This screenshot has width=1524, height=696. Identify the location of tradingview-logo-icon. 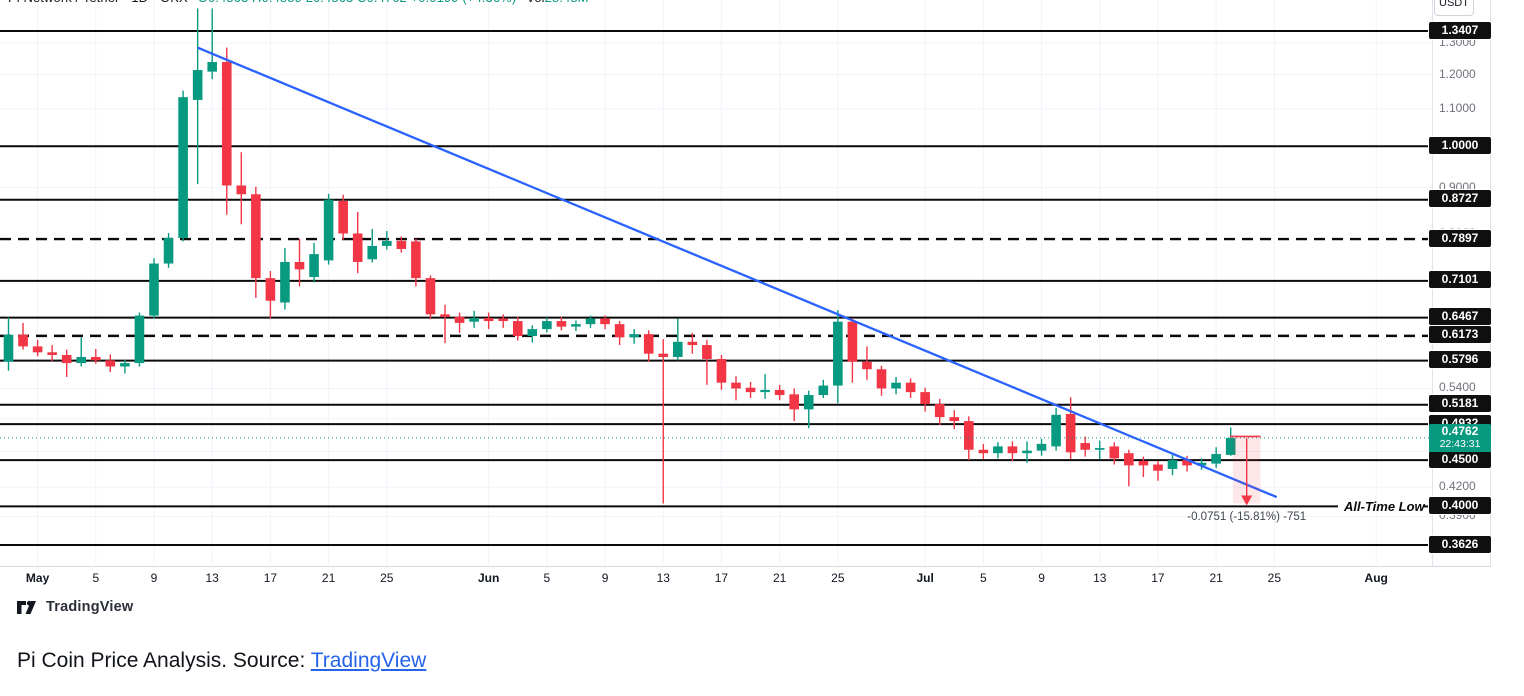
(26, 607).